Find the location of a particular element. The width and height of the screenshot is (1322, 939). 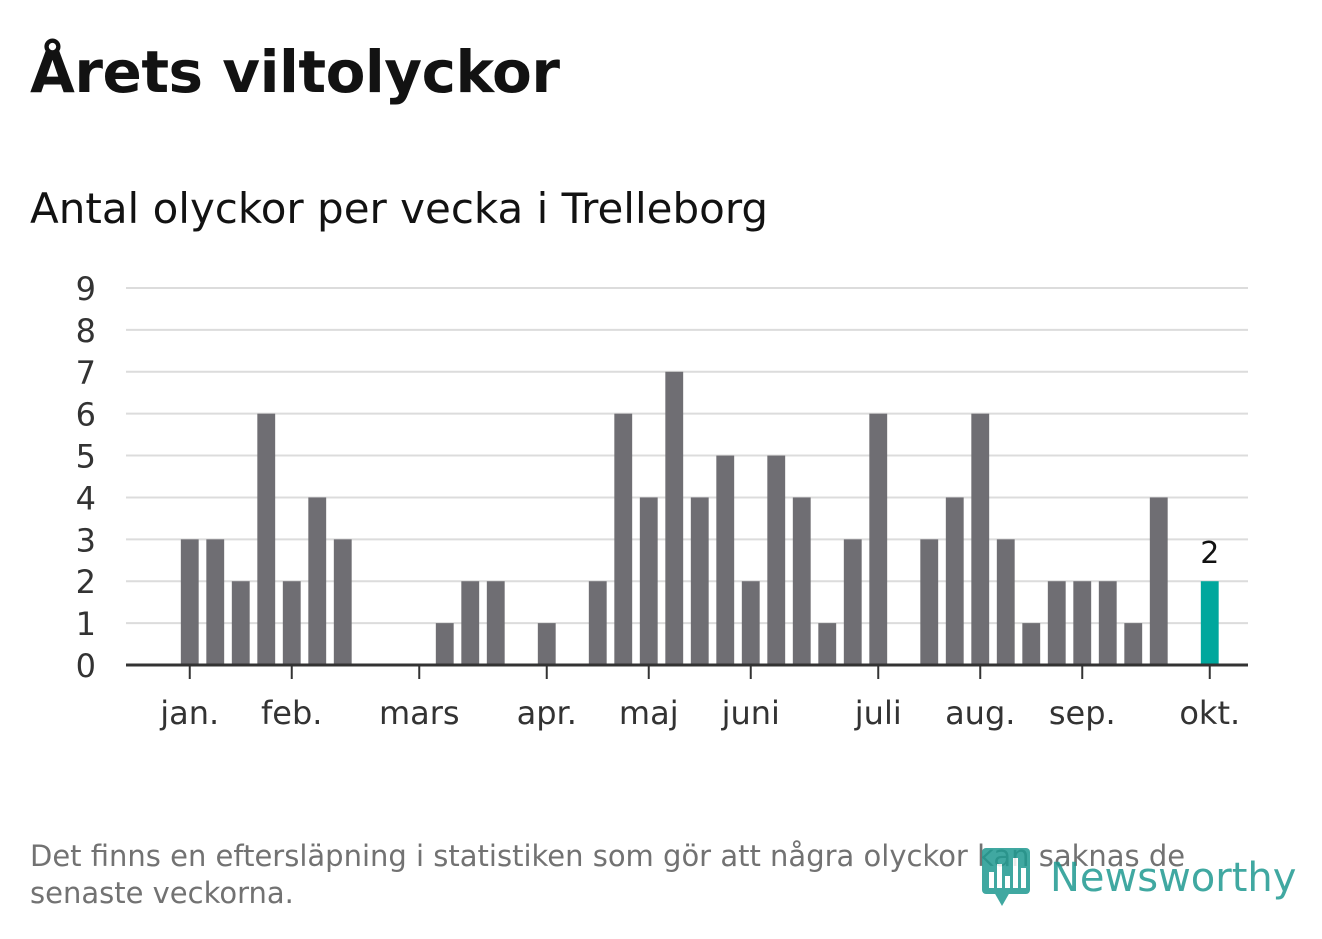

x-tick-label: jan. is located at coordinates (189, 713).